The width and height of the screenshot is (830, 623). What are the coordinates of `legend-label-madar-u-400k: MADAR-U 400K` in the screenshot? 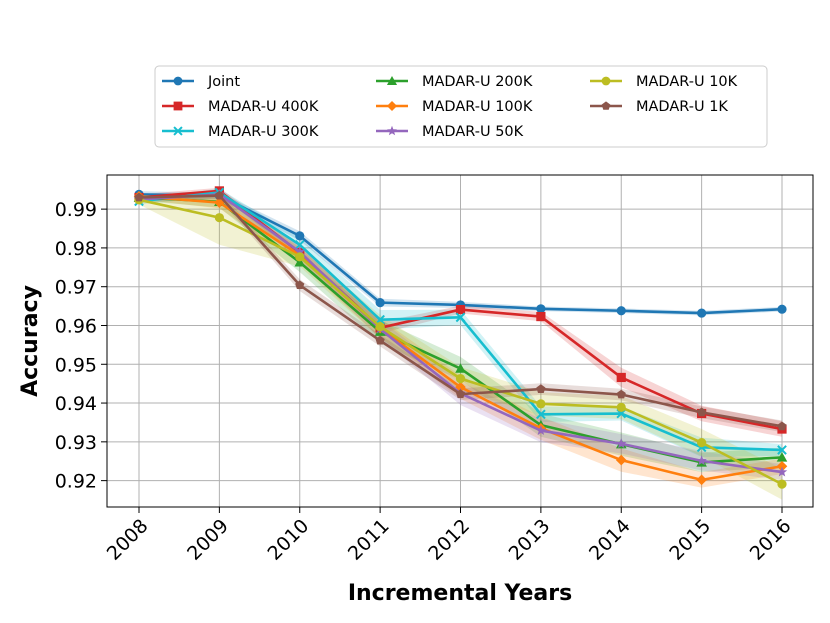 It's located at (263, 107).